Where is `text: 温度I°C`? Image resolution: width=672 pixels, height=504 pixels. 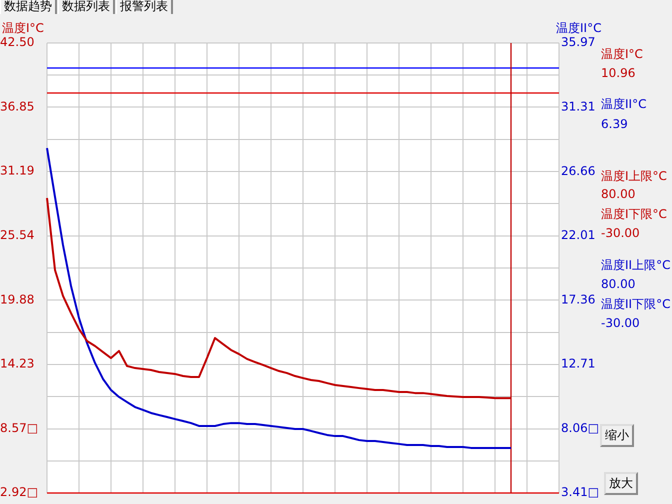
text: 温度I°C is located at coordinates (622, 54).